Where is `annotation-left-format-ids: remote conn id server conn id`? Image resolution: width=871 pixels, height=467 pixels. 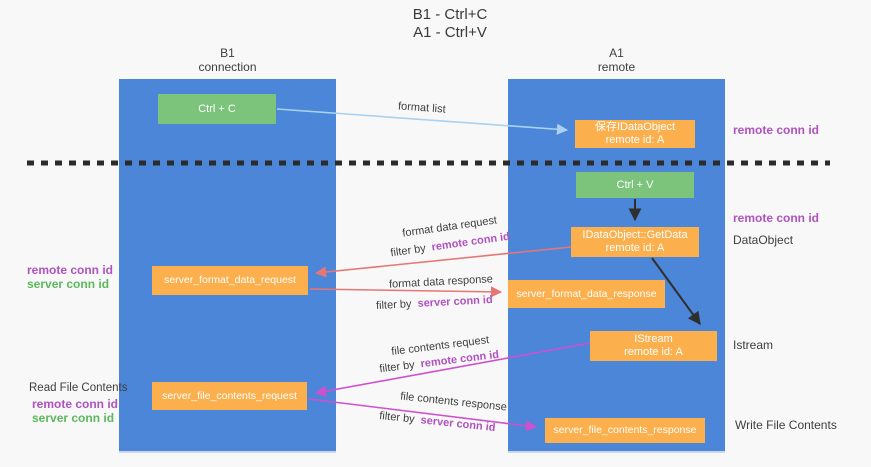 annotation-left-format-ids: remote conn id server conn id is located at coordinates (70, 277).